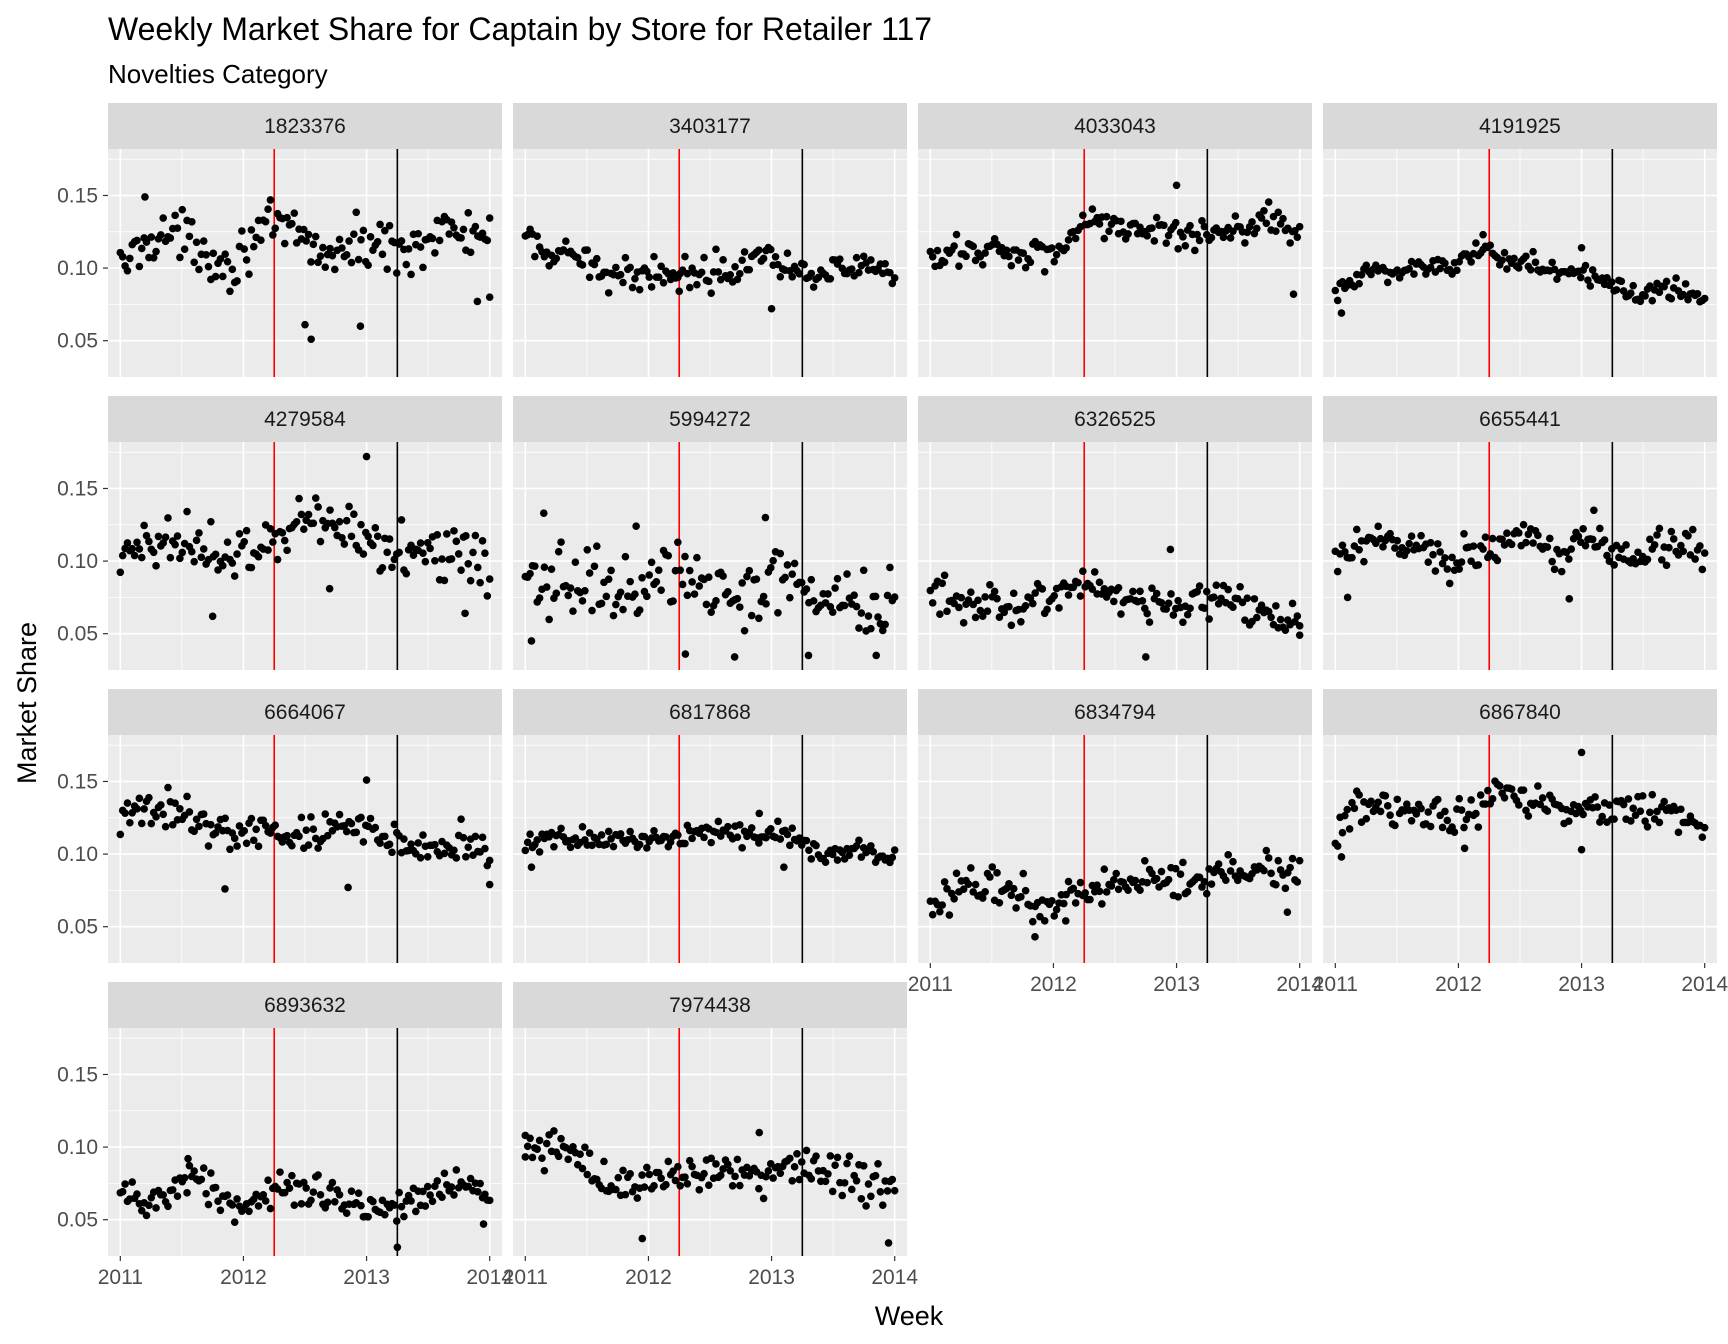 This screenshot has width=1728, height=1344. Describe the element at coordinates (771, 1277) in the screenshot. I see `x-tick-label: 2013` at that location.